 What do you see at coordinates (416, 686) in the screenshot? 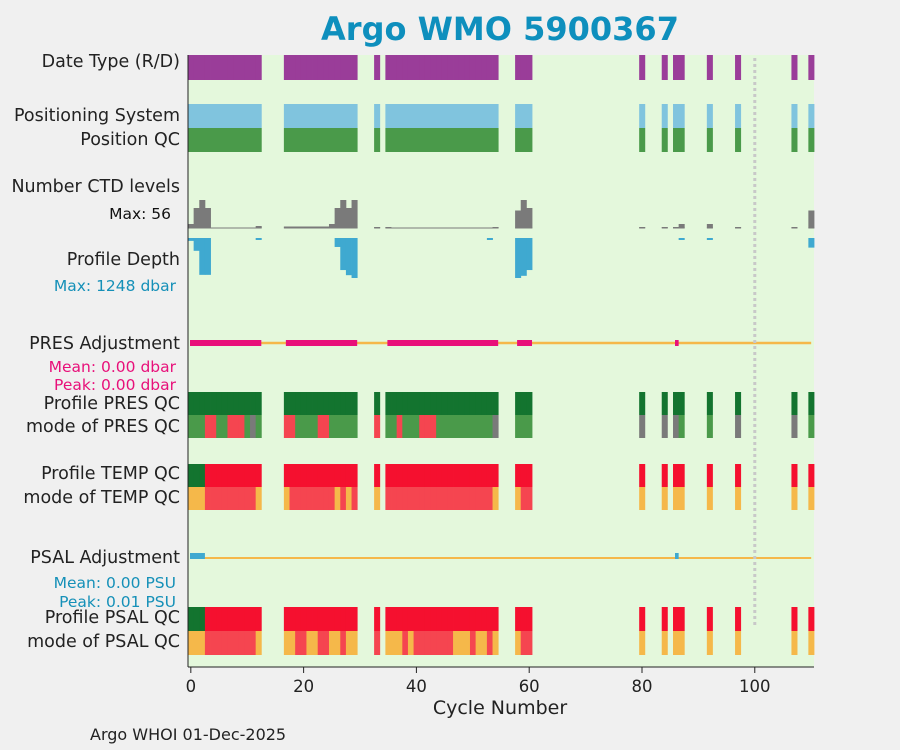
I see `x-tick-label-40: 40` at bounding box center [416, 686].